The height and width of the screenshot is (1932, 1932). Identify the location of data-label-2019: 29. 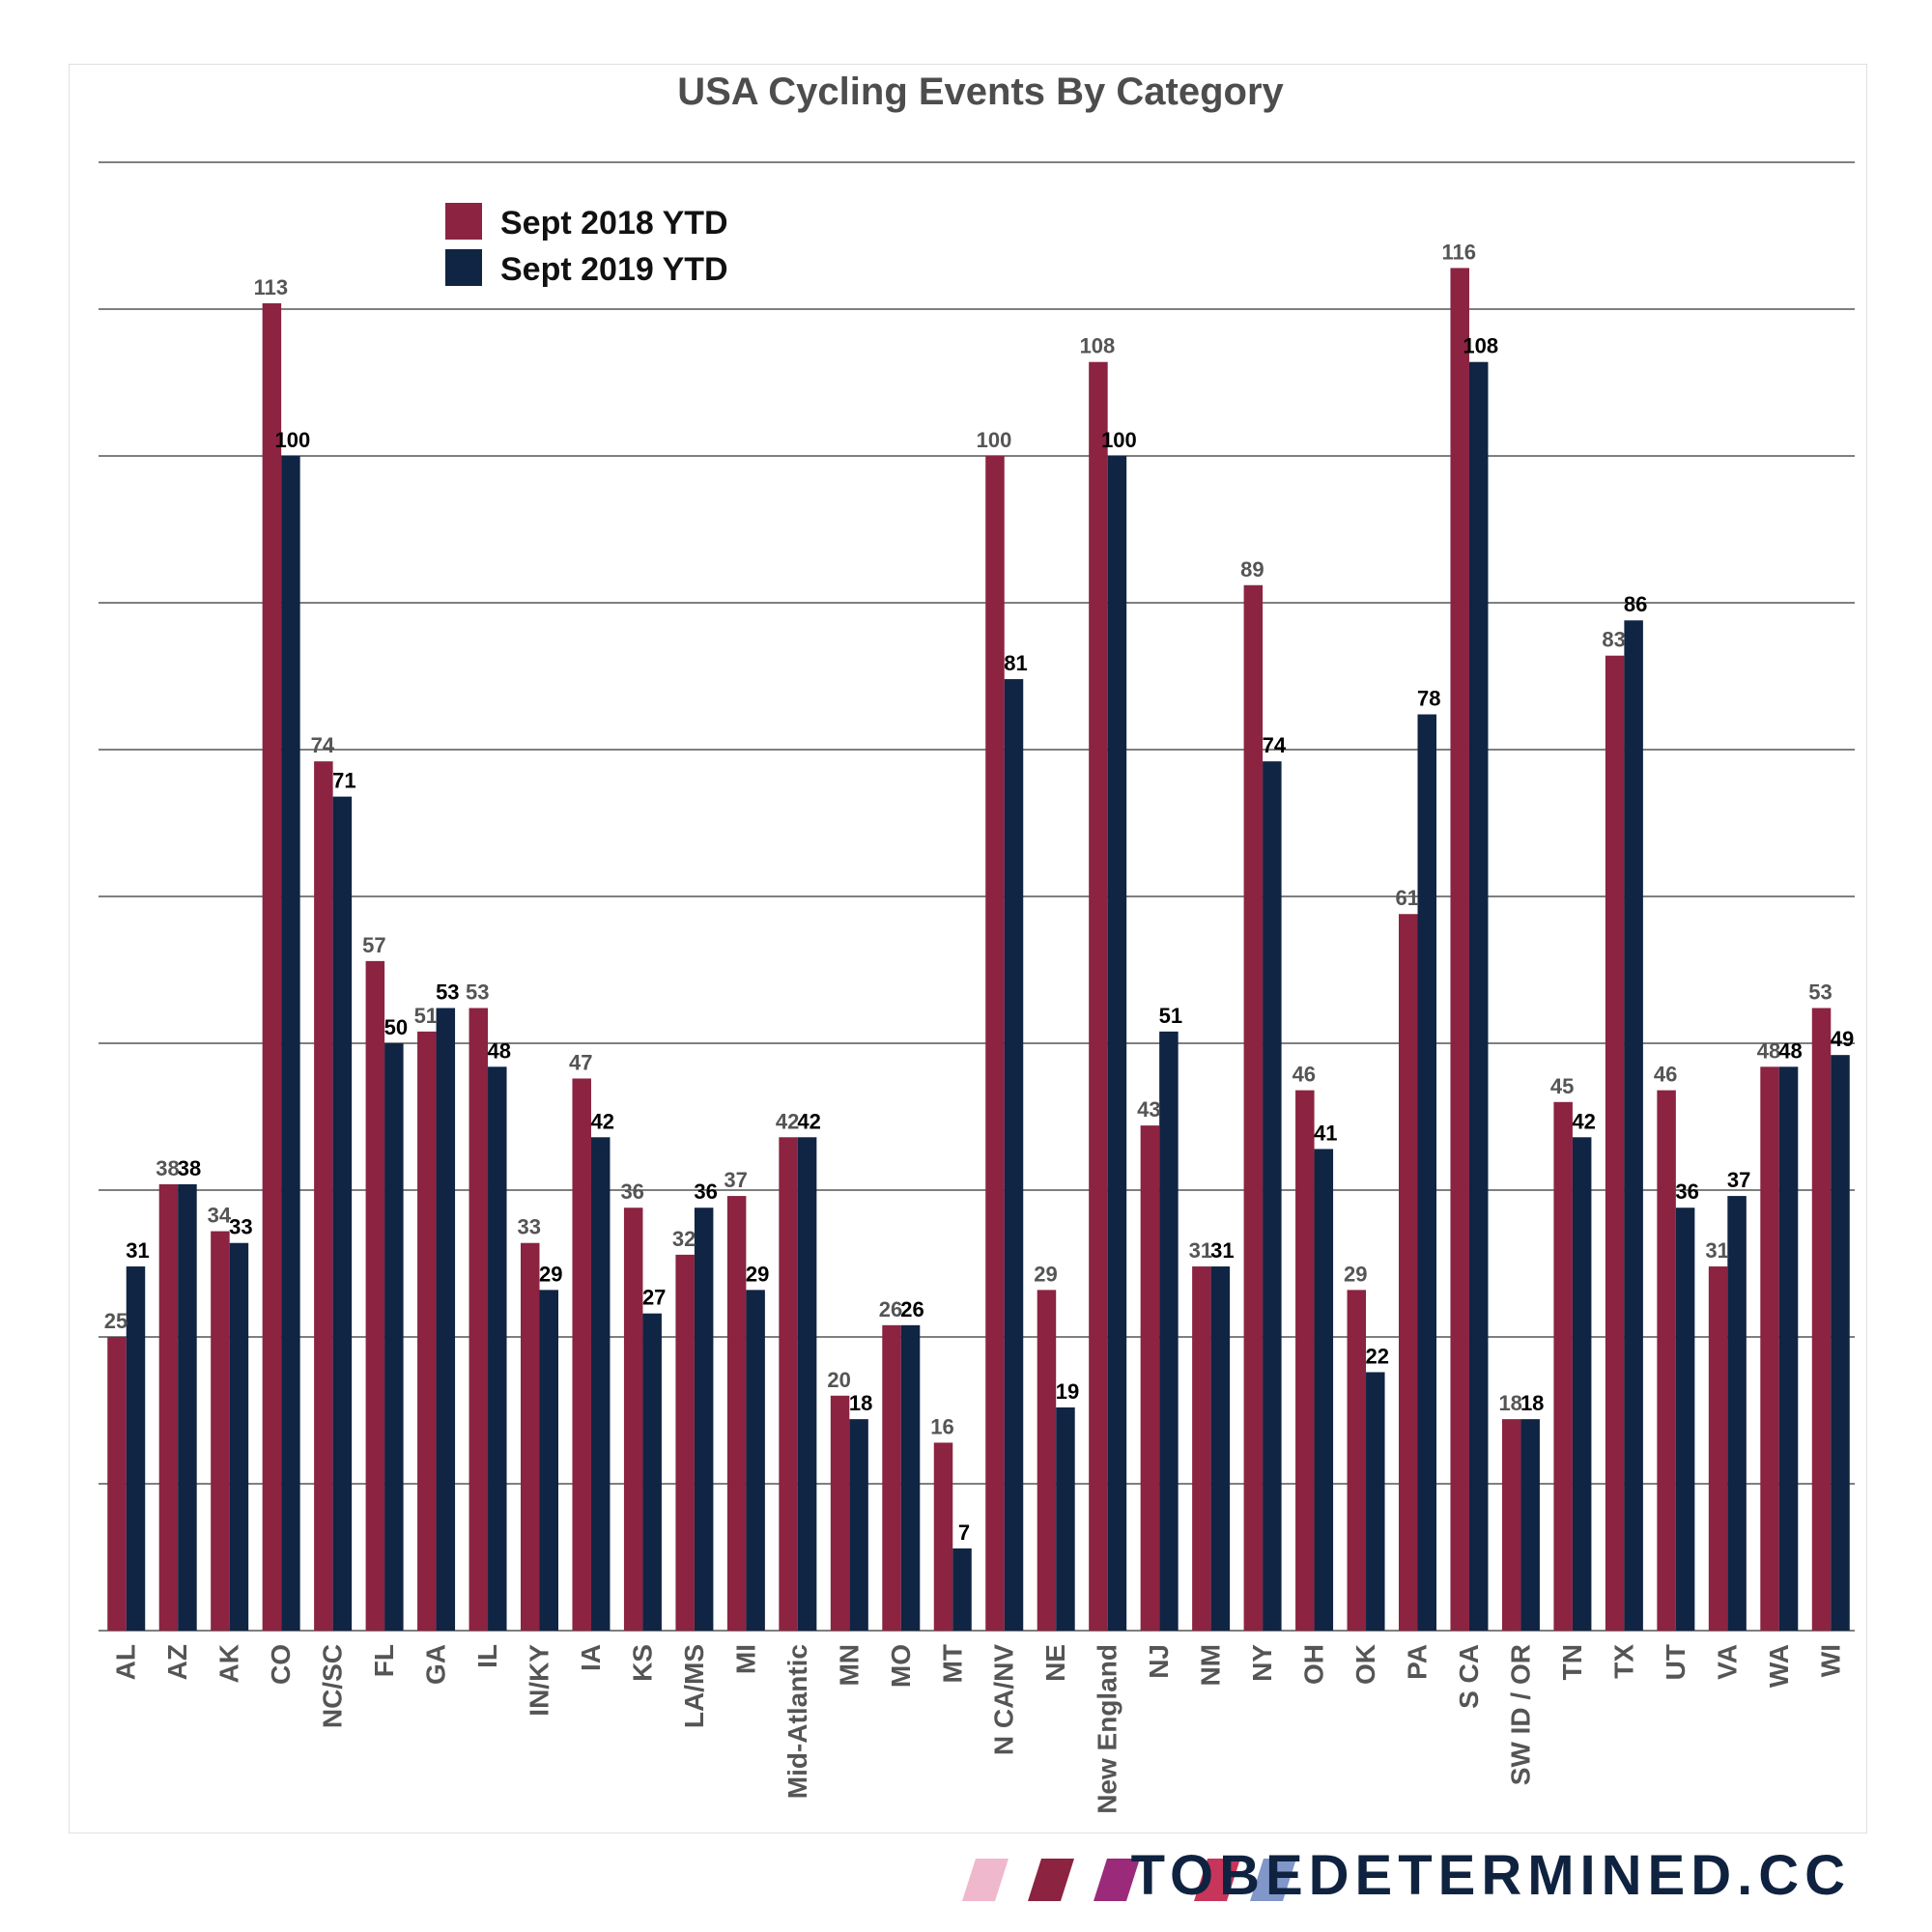
(550, 1274).